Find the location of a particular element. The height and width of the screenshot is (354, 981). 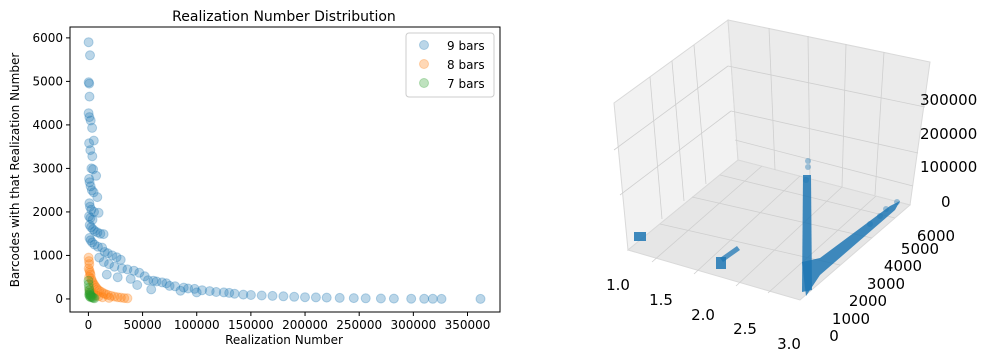

legend: 9 bars 8 bars 7 bars is located at coordinates (450, 65).